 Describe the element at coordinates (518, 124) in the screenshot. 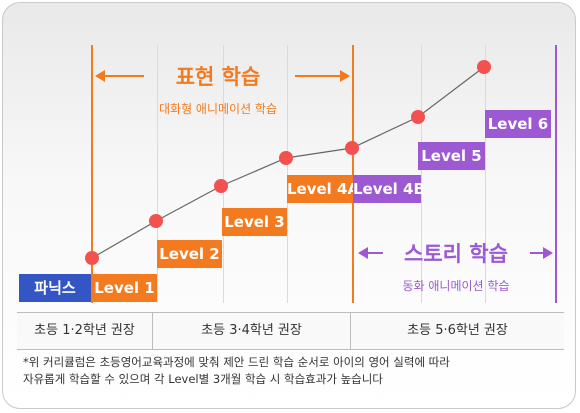

I see `level-6: Level 6` at that location.